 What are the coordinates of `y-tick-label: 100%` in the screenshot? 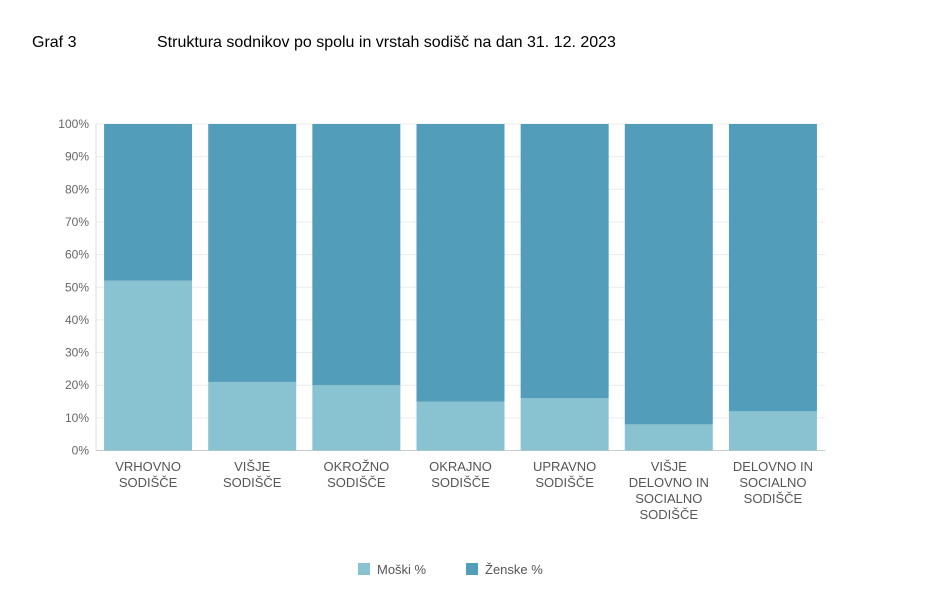 It's located at (73, 124).